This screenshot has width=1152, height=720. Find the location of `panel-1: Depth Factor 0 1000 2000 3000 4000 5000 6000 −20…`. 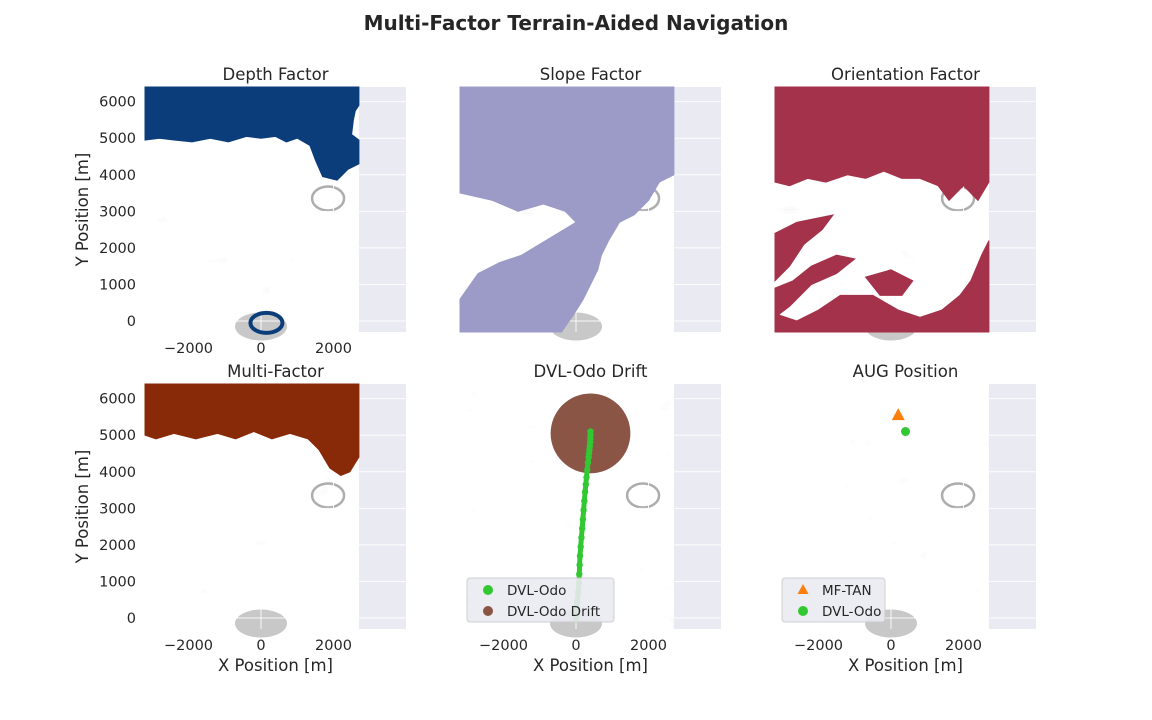

panel-1: Depth Factor 0 1000 2000 3000 4000 5000 6000 −20… is located at coordinates (239, 211).